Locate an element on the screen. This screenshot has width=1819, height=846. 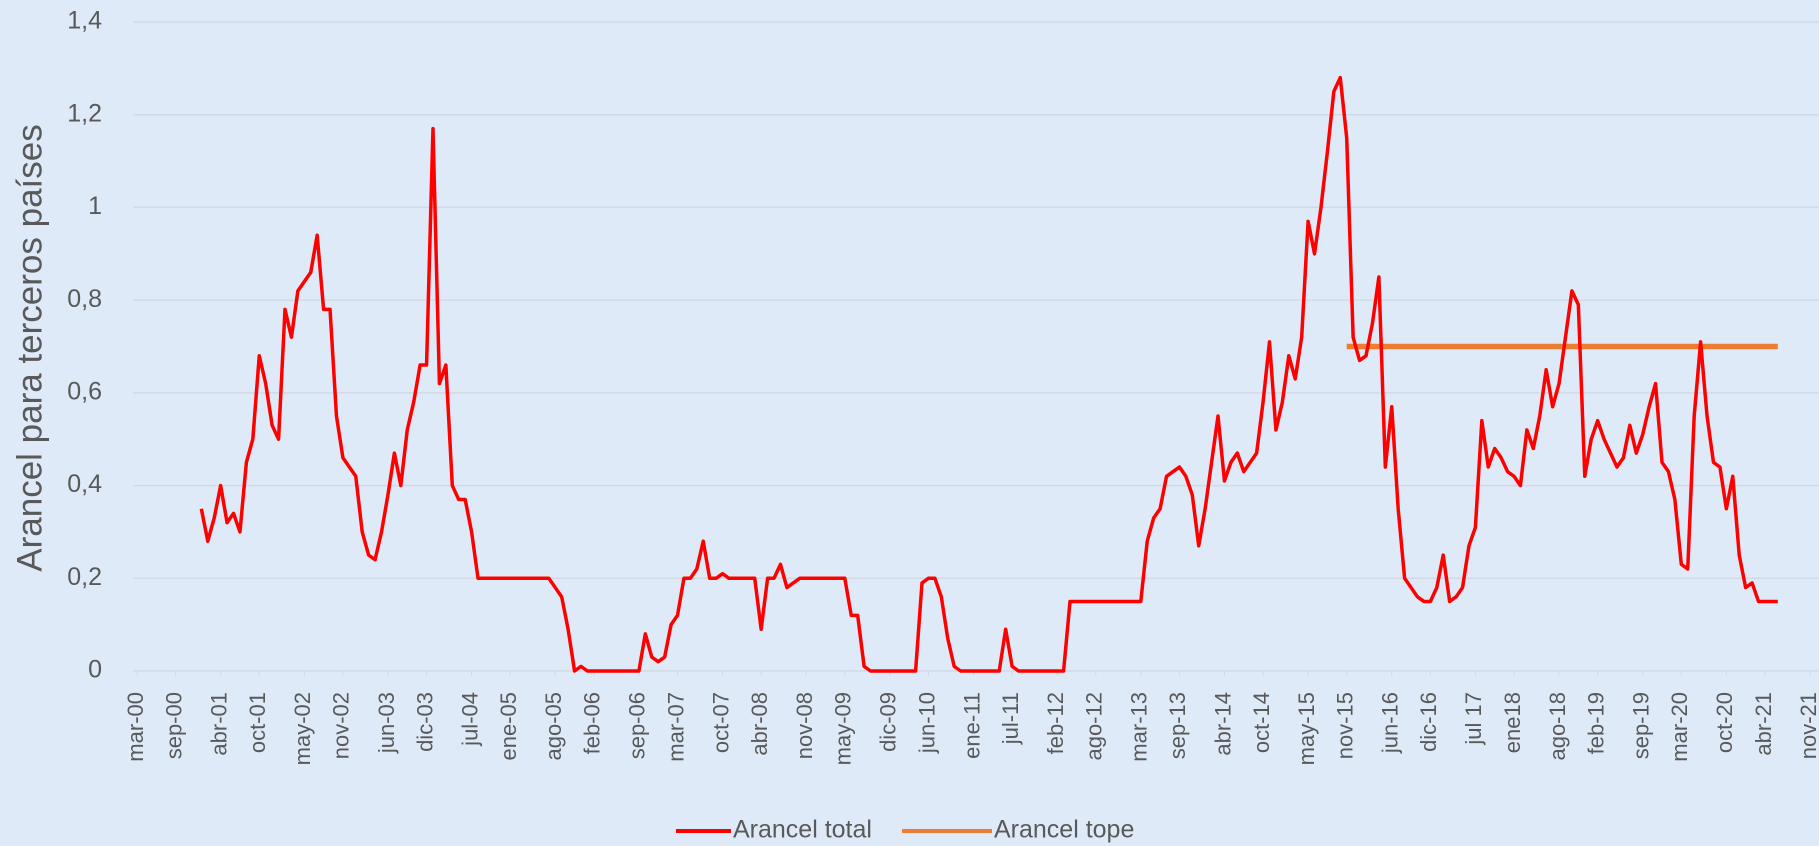
x-tick-label: feb-12 is located at coordinates (1055, 723).